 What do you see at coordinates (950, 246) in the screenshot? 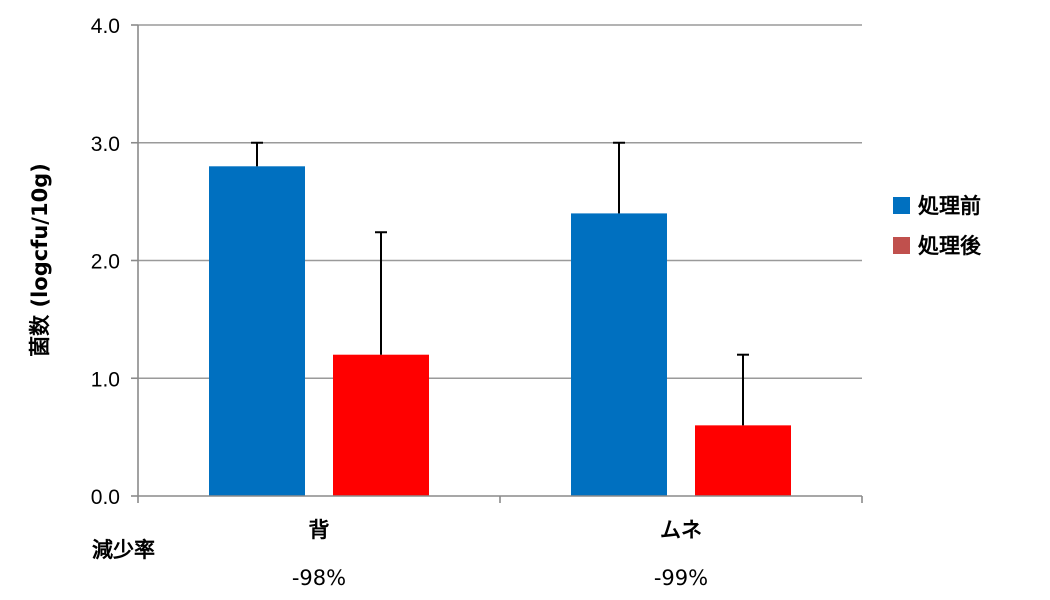
I see `legend-label: 処理後` at bounding box center [950, 246].